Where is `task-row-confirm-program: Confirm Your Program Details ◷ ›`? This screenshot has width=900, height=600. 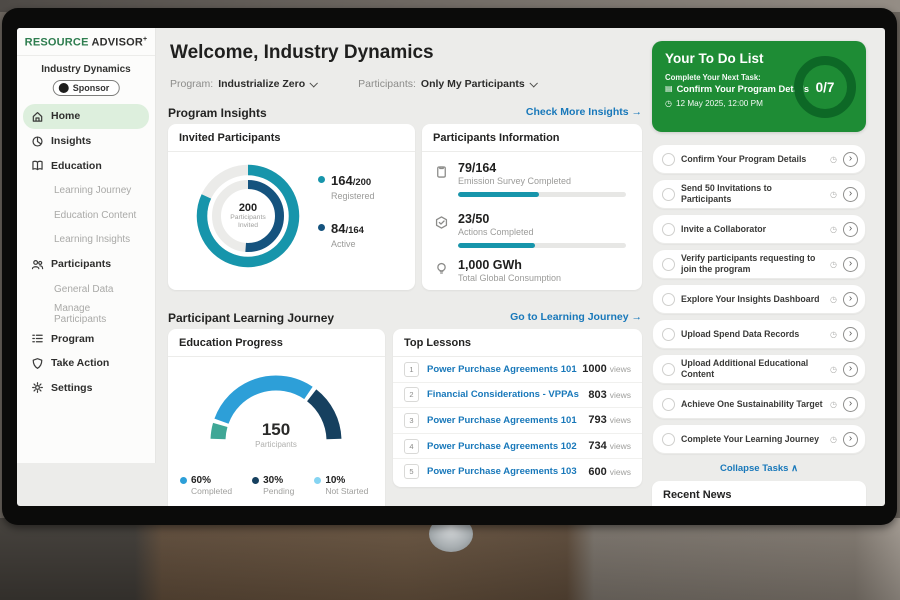
task-row-confirm-program: Confirm Your Program Details ◷ › is located at coordinates (759, 159).